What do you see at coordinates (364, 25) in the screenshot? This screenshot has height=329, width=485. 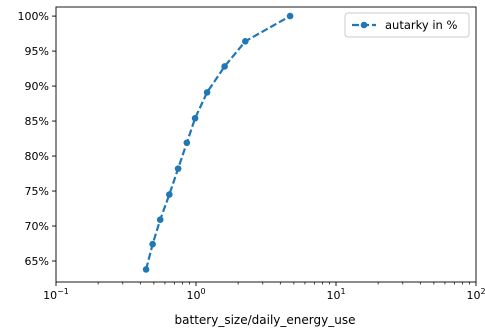 I see `legend-marker` at bounding box center [364, 25].